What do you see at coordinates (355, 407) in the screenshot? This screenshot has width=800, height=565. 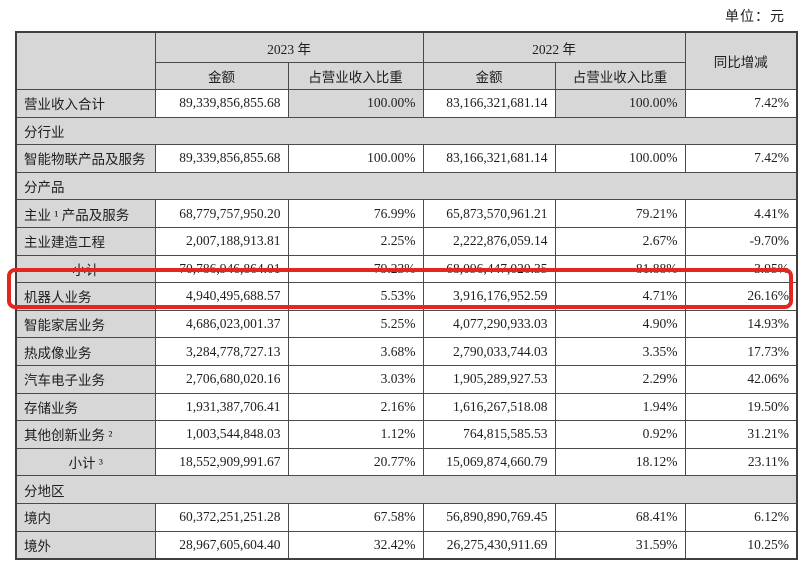 I see `pct-2023: 2.16%` at bounding box center [355, 407].